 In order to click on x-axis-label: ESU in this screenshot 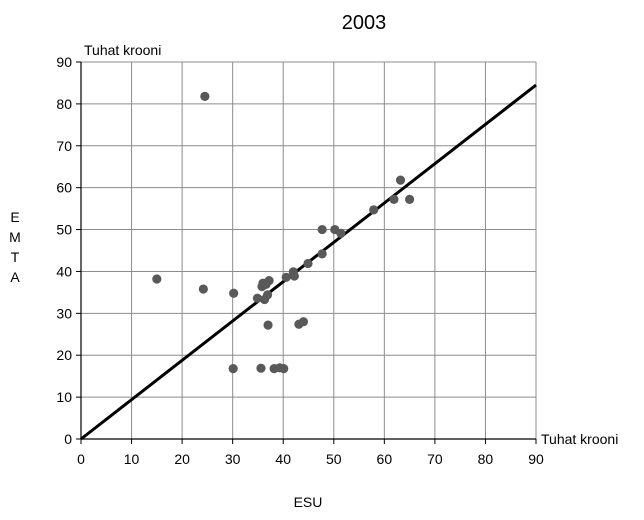, I will do `click(308, 502)`.